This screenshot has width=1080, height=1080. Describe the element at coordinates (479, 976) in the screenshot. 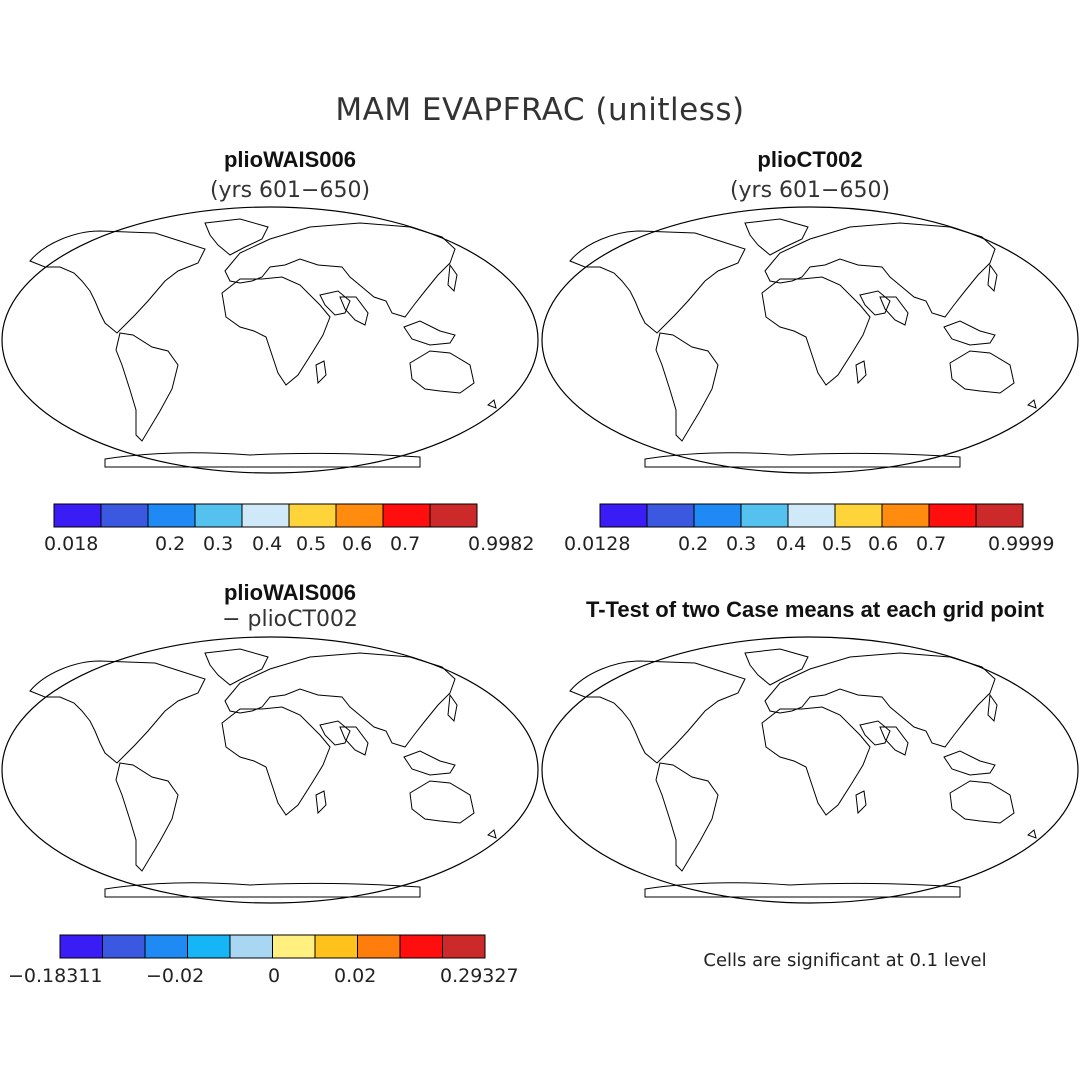

I see `colorbar-tick-label: 0.29327` at that location.